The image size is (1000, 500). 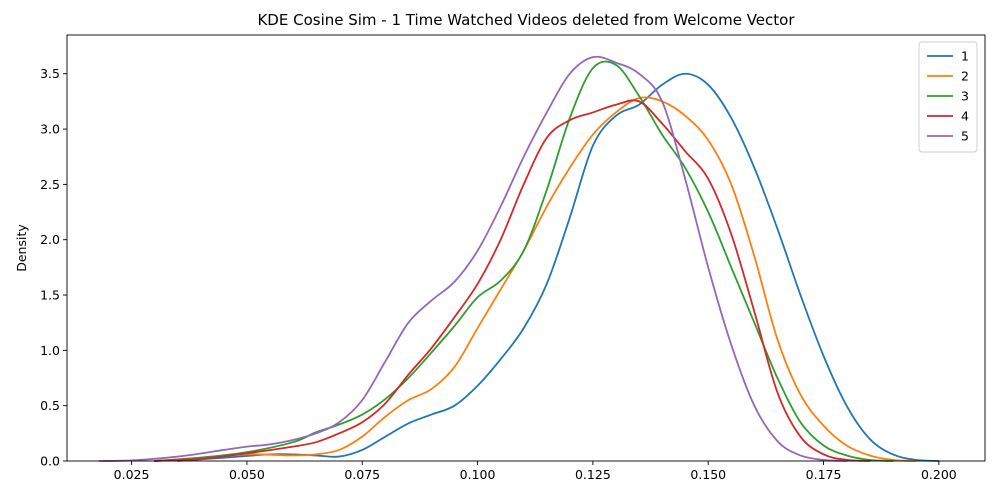 I want to click on y-tick-label: 1.0, so click(x=50, y=350).